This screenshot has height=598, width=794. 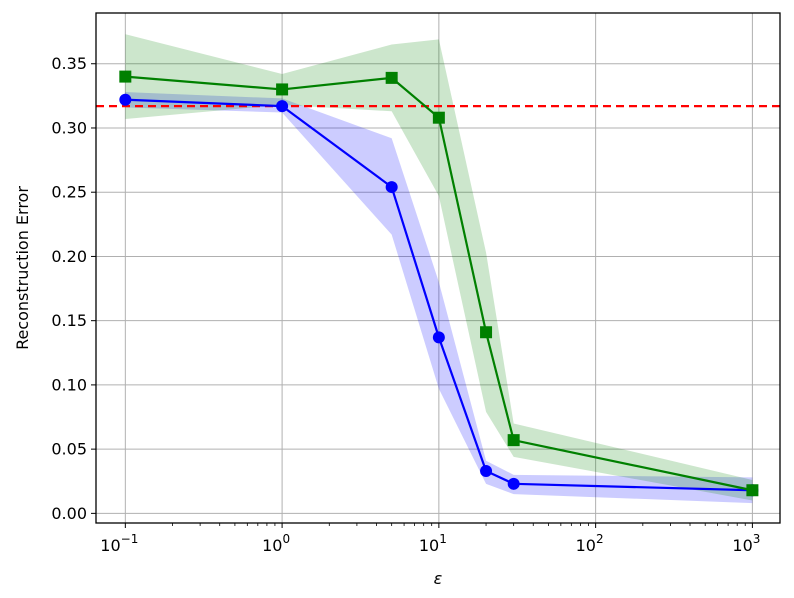 What do you see at coordinates (276, 543) in the screenshot?
I see `x-tick-label: 10⁰` at bounding box center [276, 543].